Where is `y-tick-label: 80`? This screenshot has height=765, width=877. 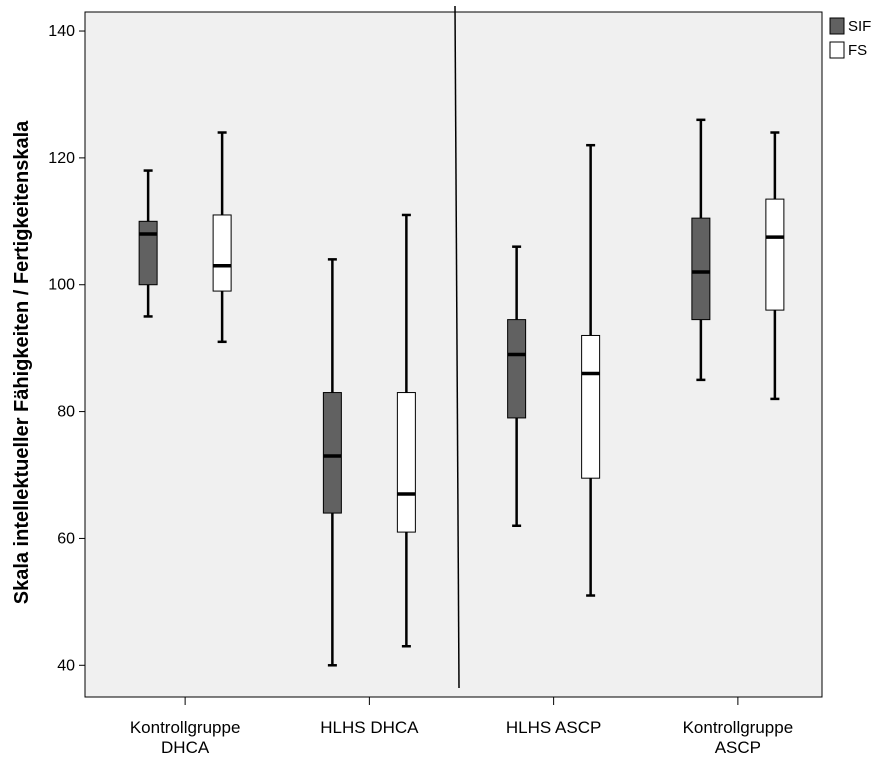 y-tick-label: 80 is located at coordinates (66, 412).